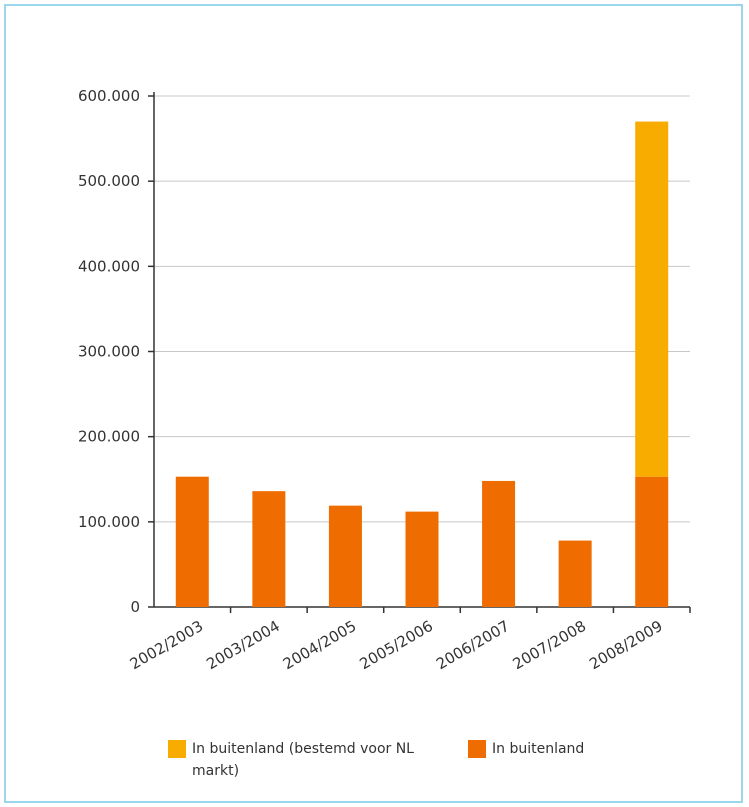 The width and height of the screenshot is (749, 807). I want to click on y-tick-label: 100.000, so click(109, 522).